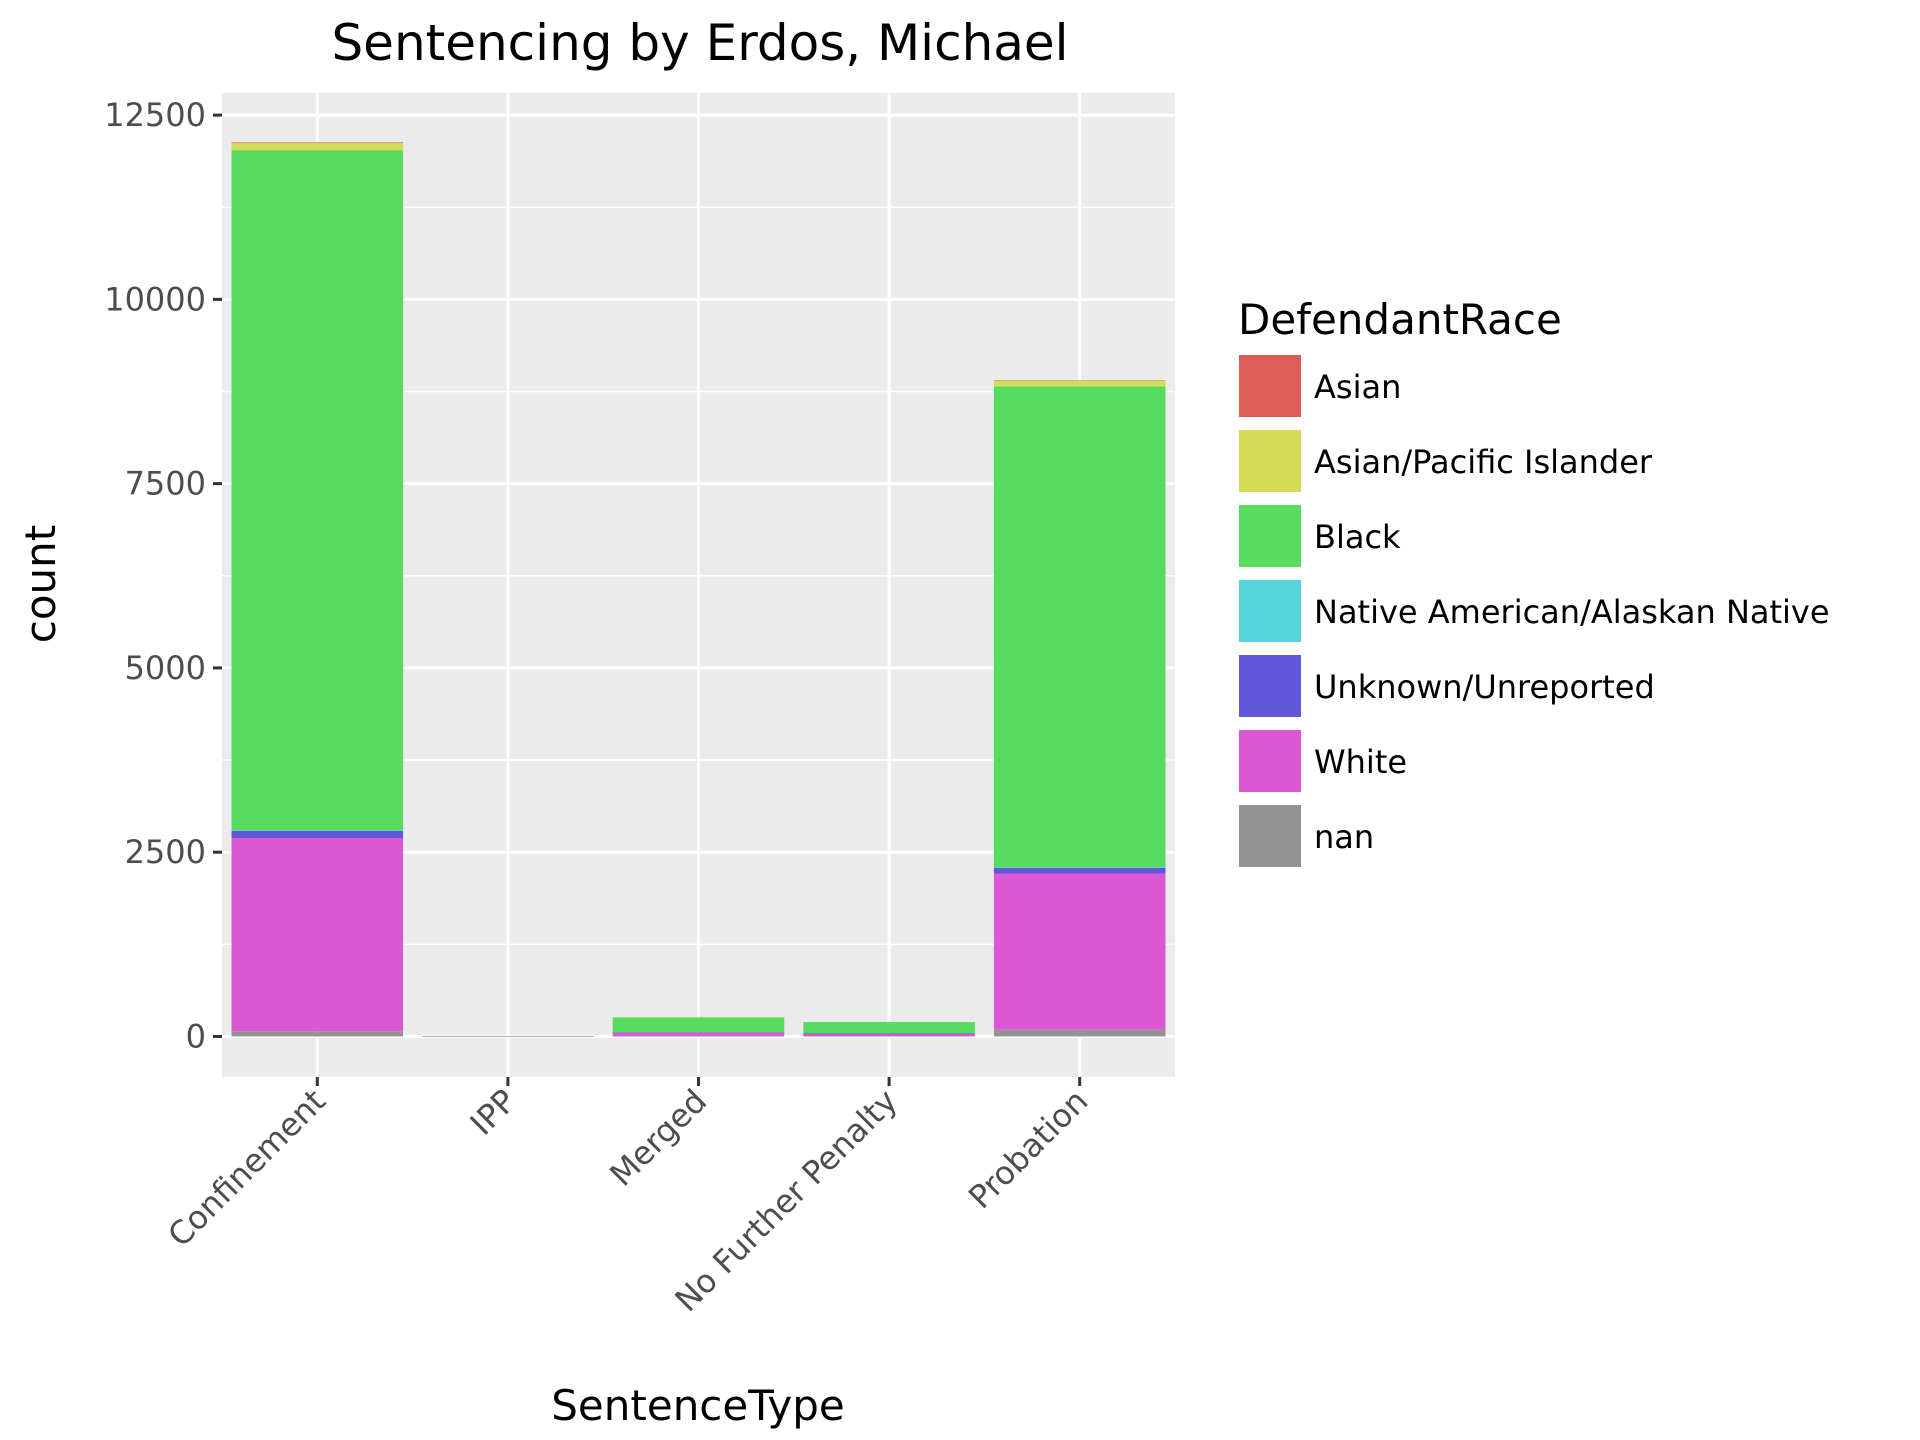 The height and width of the screenshot is (1440, 1920). I want to click on legend-title: DefendantRace, so click(1400, 319).